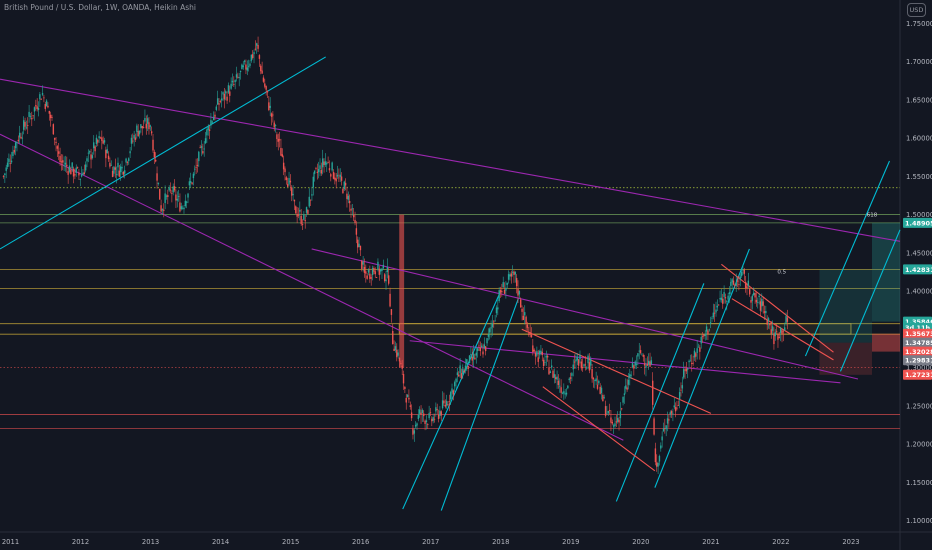 The height and width of the screenshot is (550, 932). What do you see at coordinates (916, 10) in the screenshot?
I see `currency-badge: USD` at bounding box center [916, 10].